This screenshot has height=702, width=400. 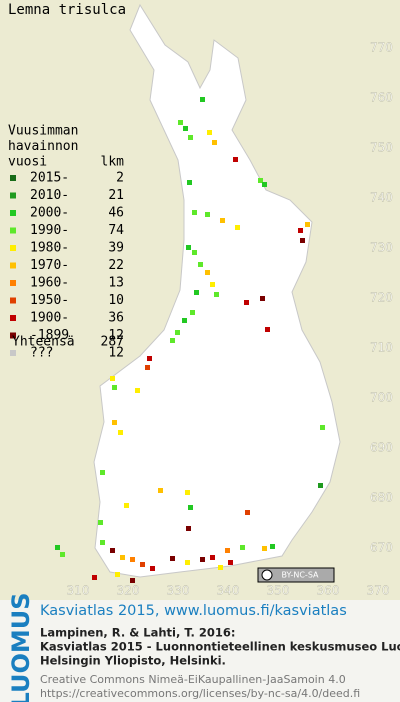 I want to click on legend-count: 13, so click(x=116, y=283).